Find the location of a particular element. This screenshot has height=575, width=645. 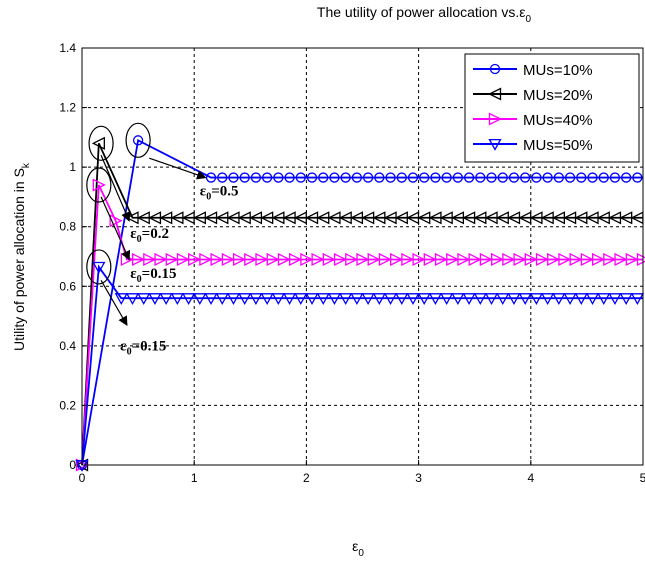

x-tick-label: 2 is located at coordinates (306, 478).